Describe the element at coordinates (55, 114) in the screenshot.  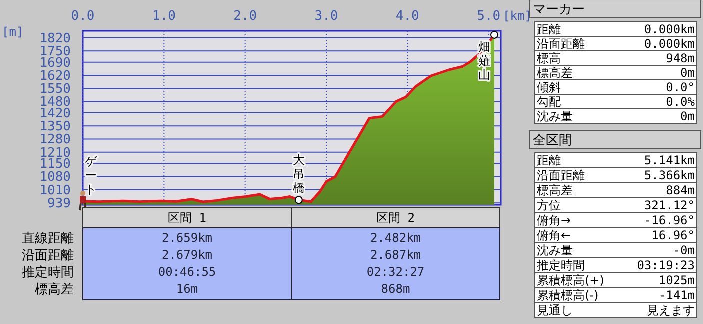
I see `y-tick-label: 1420` at that location.